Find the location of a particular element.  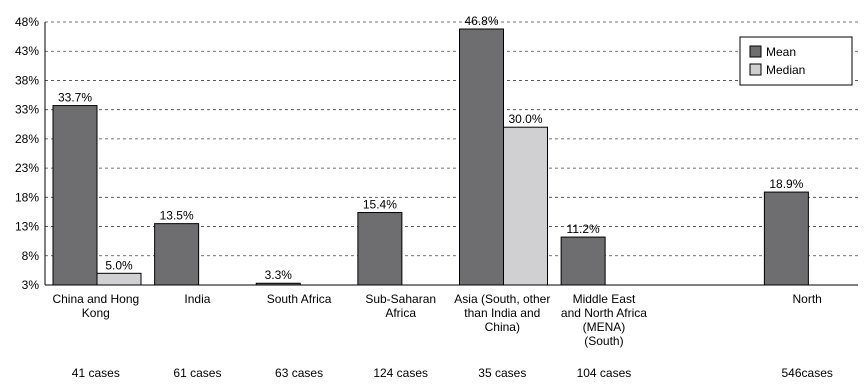

case-count-label: 63 cases is located at coordinates (299, 373).